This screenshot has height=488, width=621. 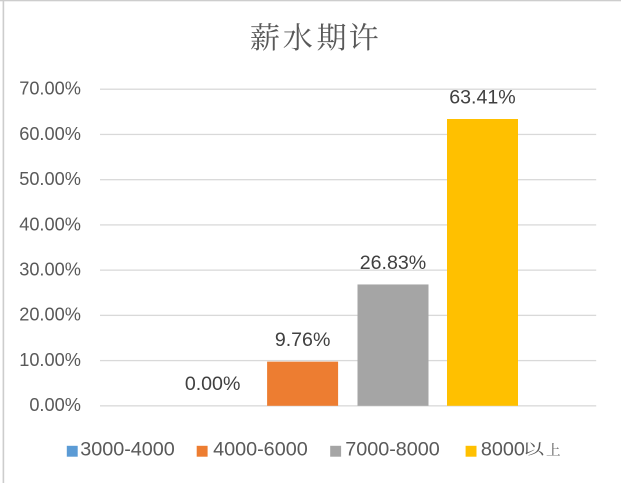 What do you see at coordinates (50, 224) in the screenshot?
I see `svg-text: 40.00%` at bounding box center [50, 224].